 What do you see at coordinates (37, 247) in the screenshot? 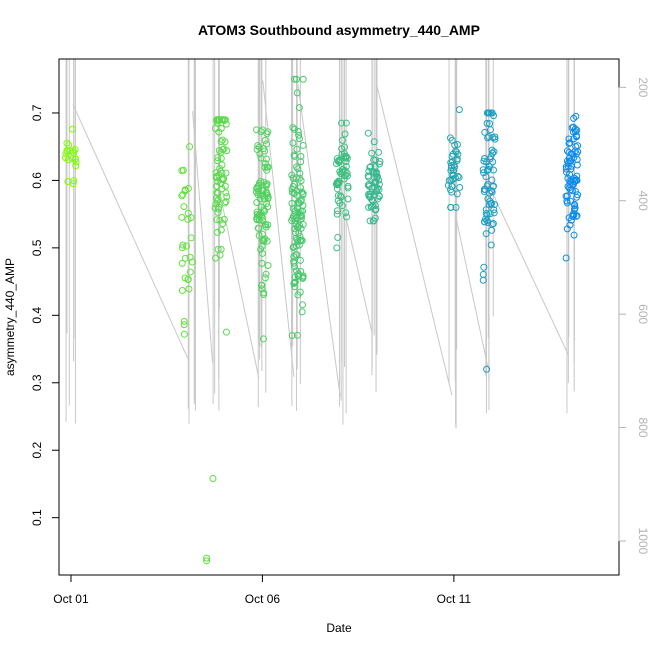
I see `y-tick-label: 0.5` at bounding box center [37, 247].